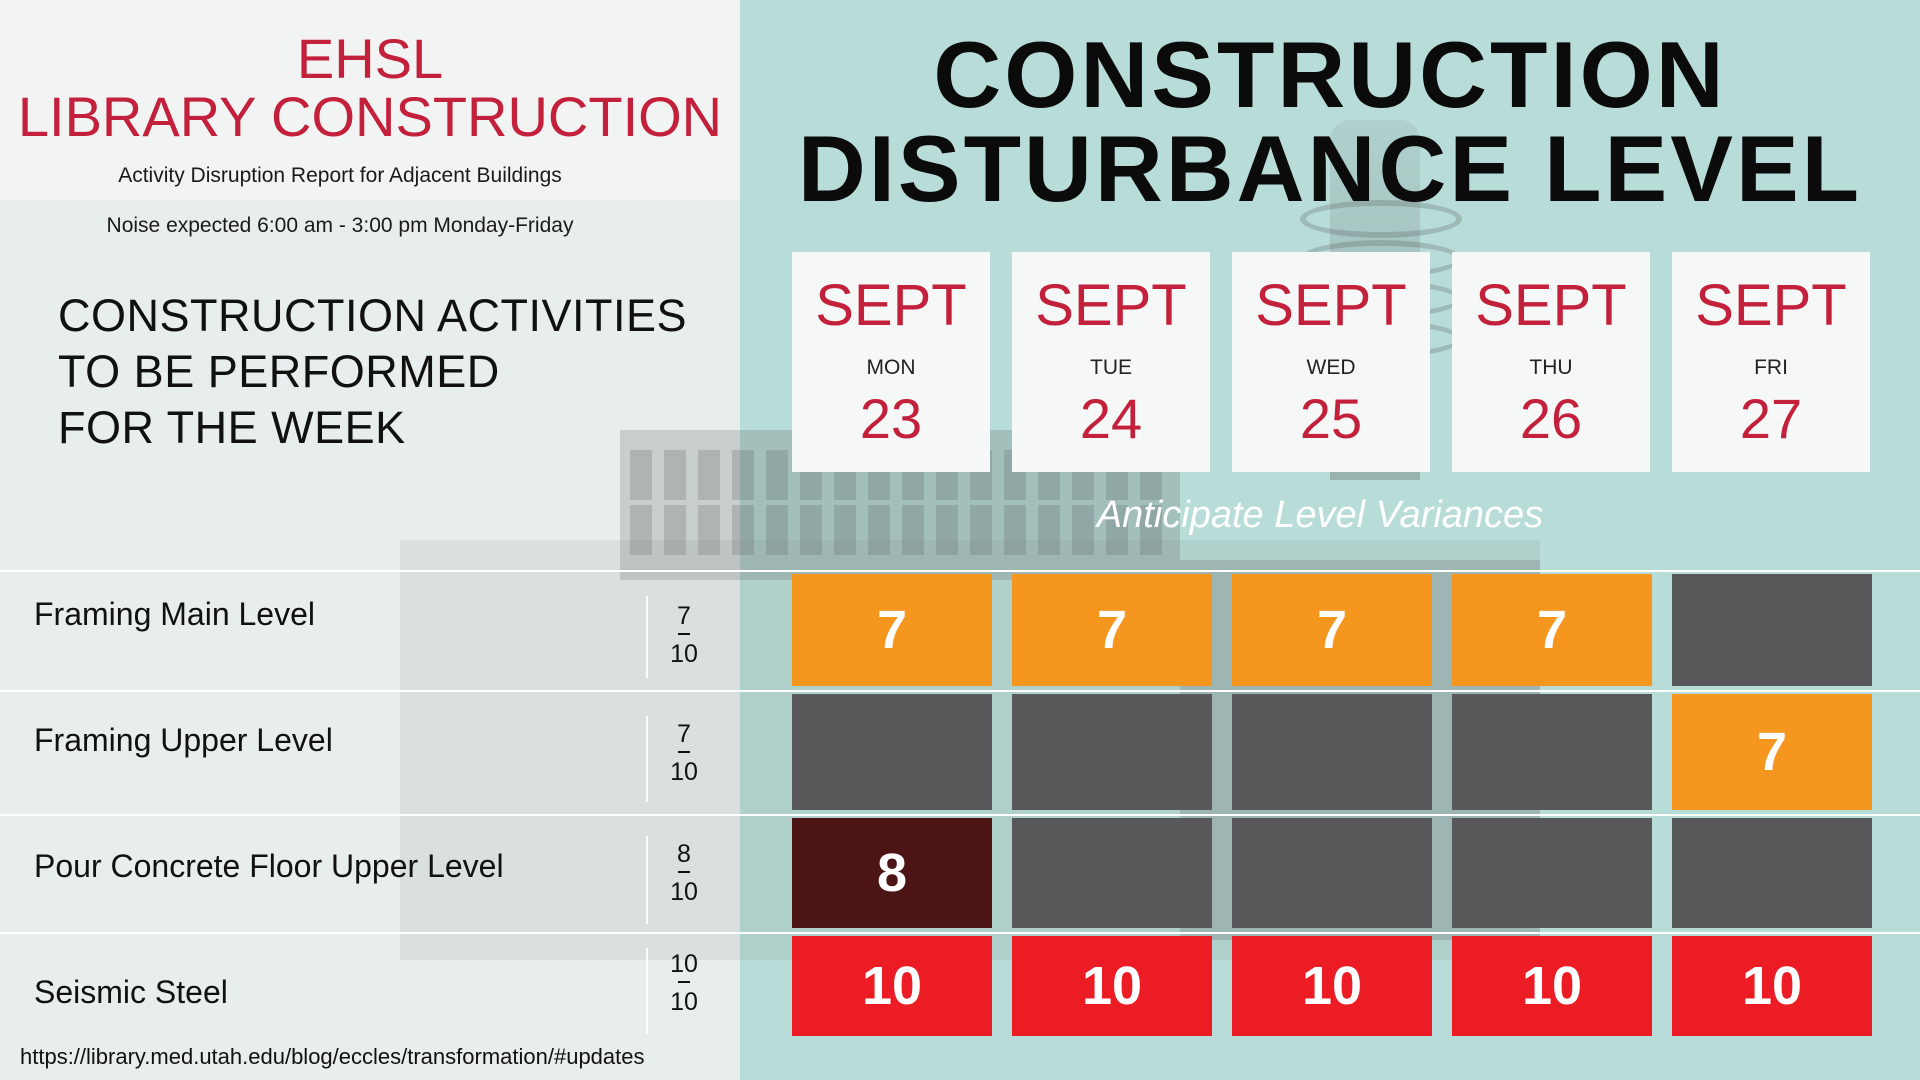 Image resolution: width=1920 pixels, height=1080 pixels. I want to click on level-cell-fri: 7, so click(1772, 752).